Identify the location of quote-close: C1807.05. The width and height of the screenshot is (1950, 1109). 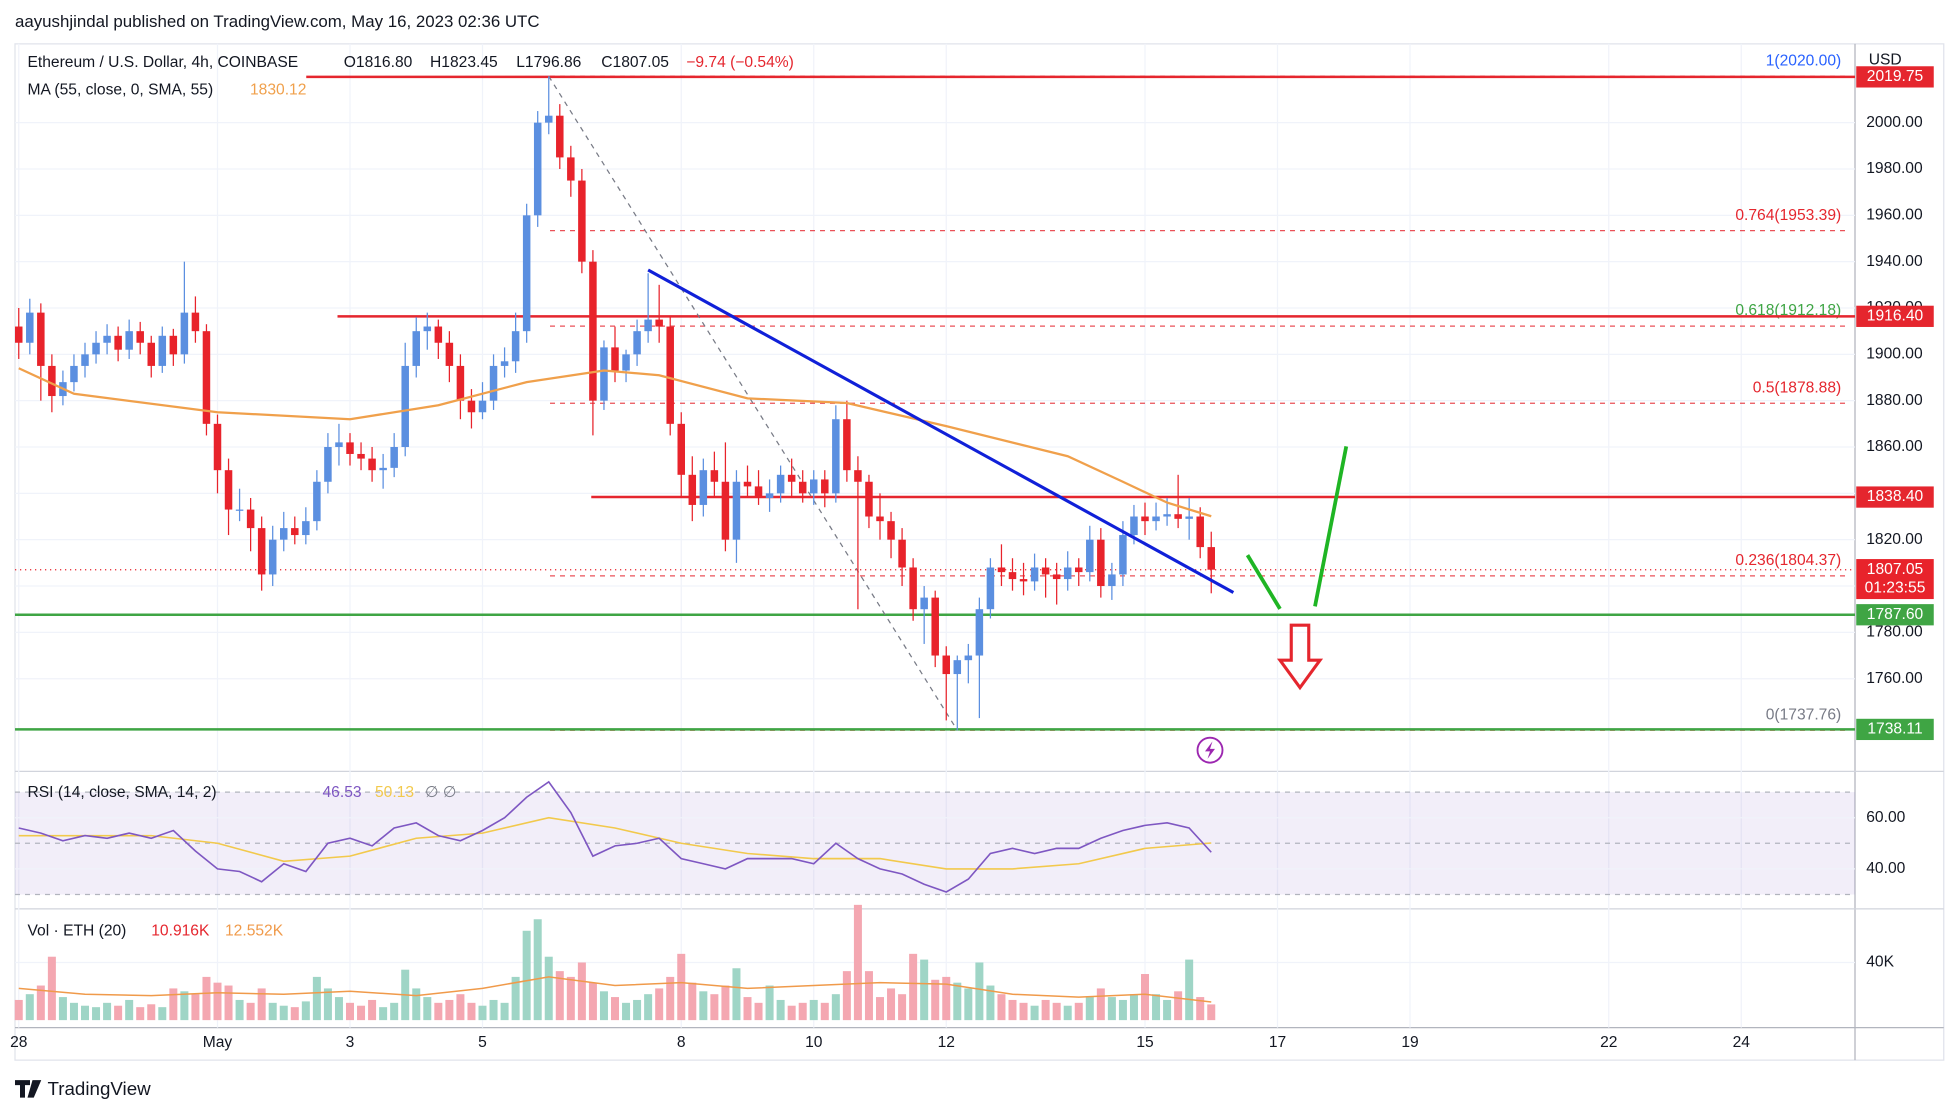
(635, 62).